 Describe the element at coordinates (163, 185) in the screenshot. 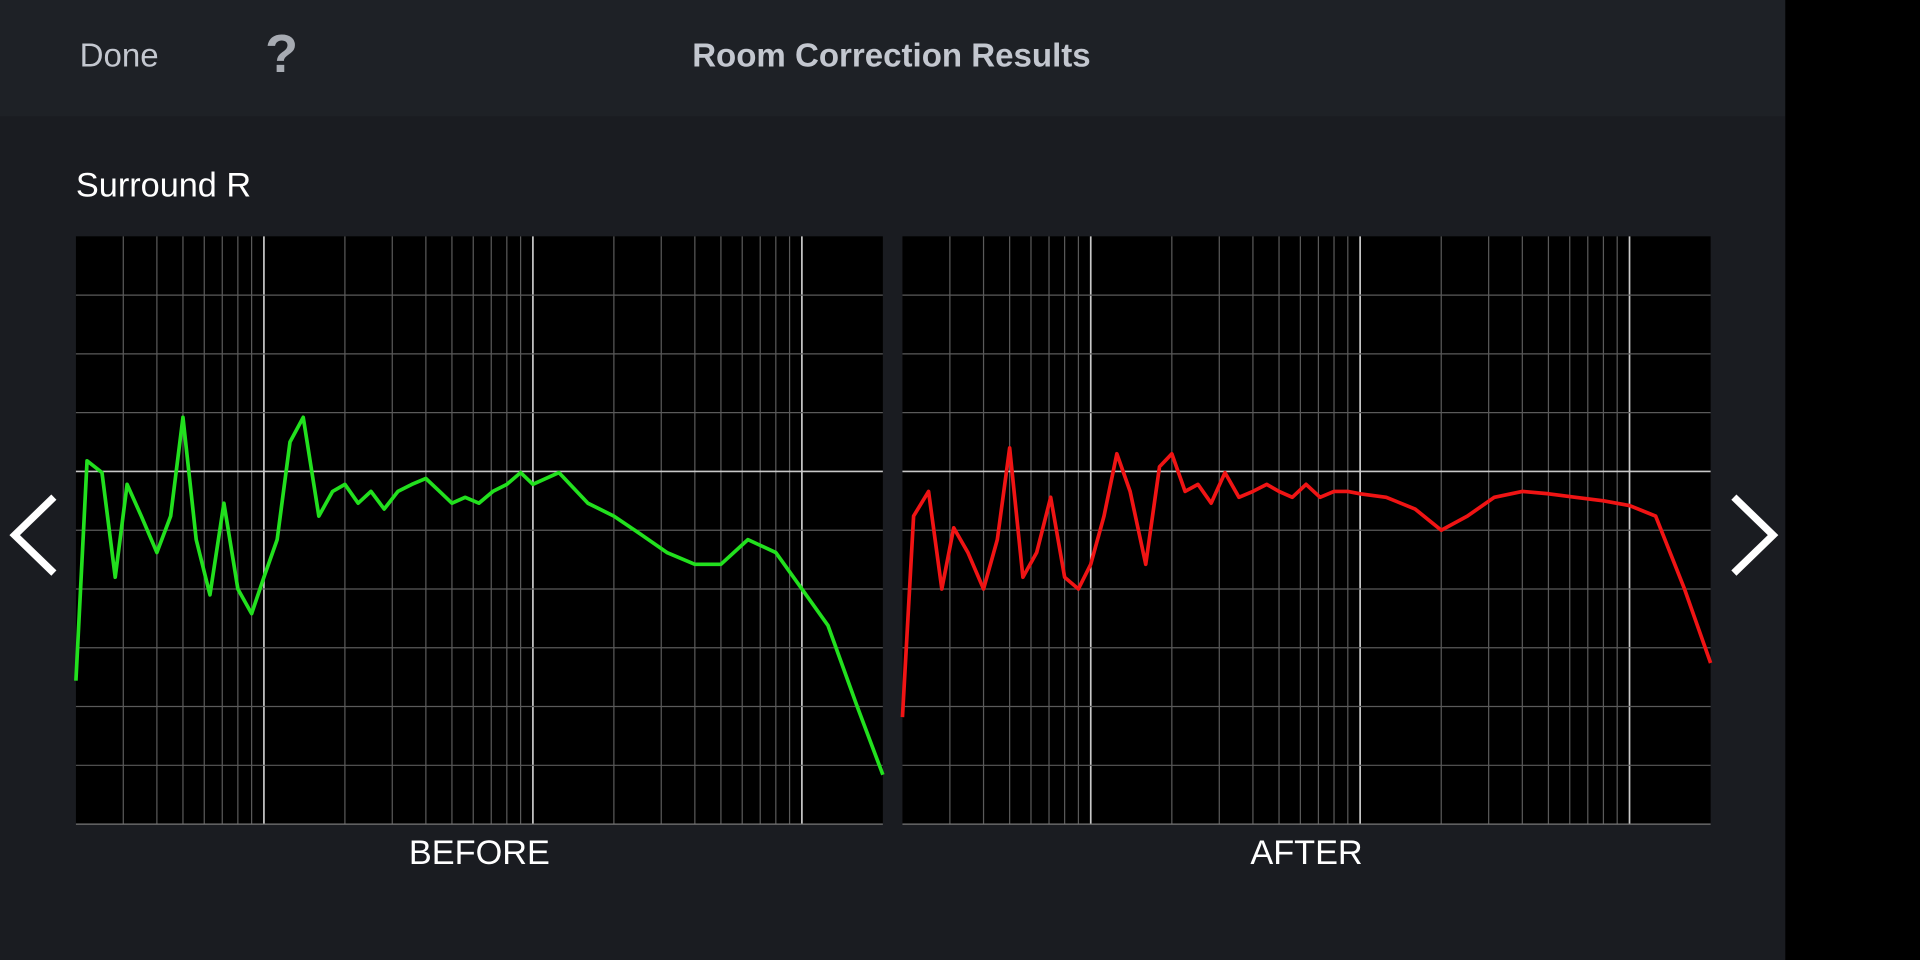

I see `channel-name: Surround R` at that location.